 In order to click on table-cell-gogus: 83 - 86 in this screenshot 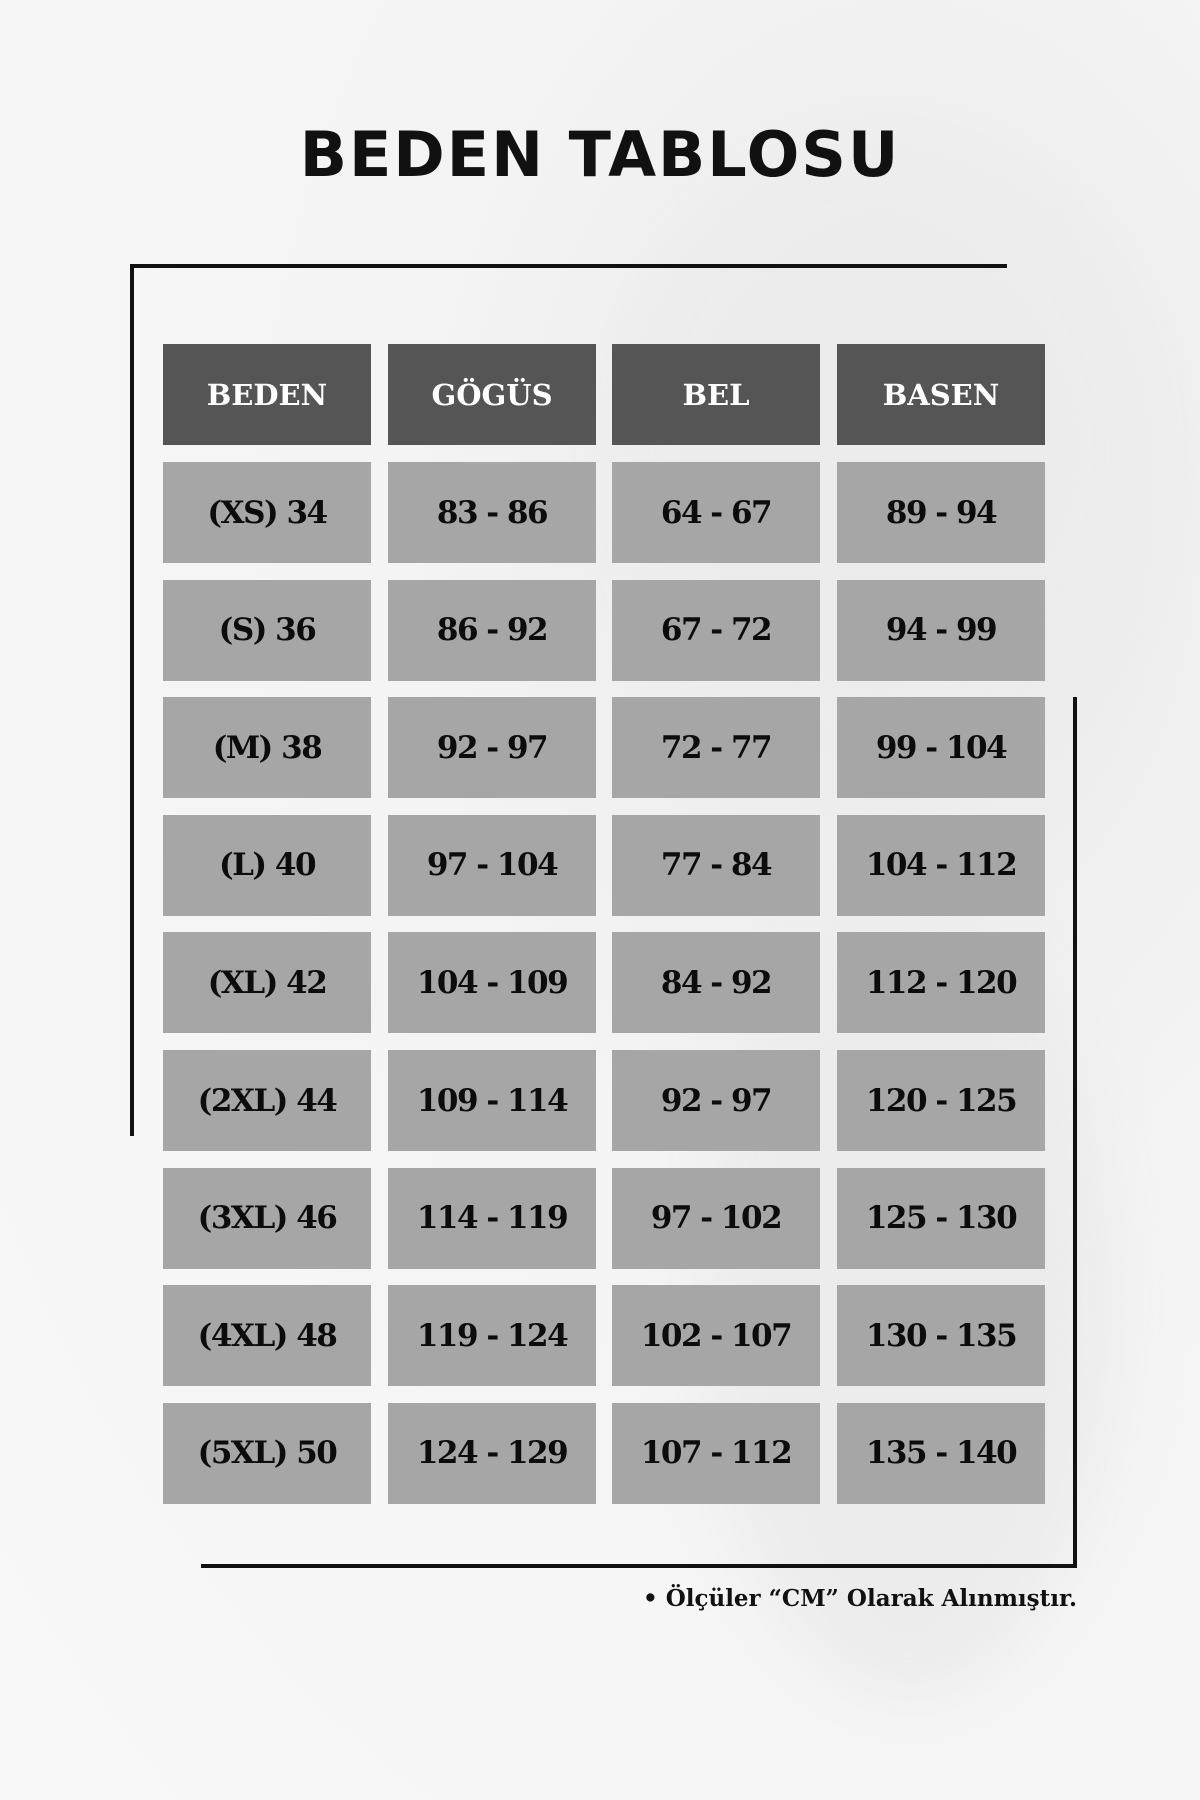, I will do `click(492, 512)`.